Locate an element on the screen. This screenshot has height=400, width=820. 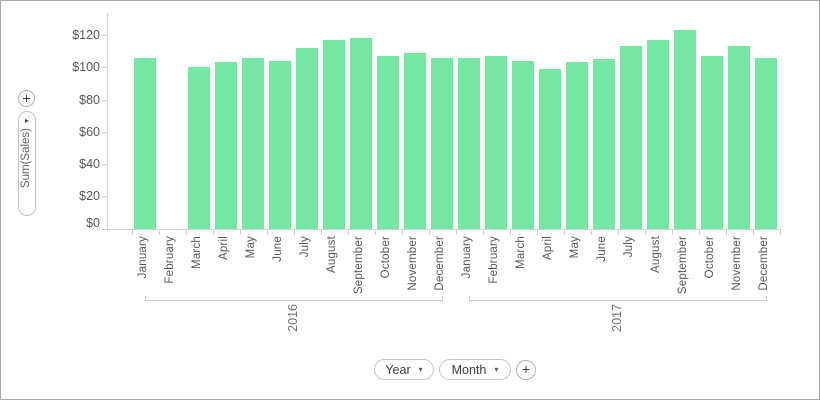
argument-fields-bar: Year ▾ Month ▾ + is located at coordinates (455, 369).